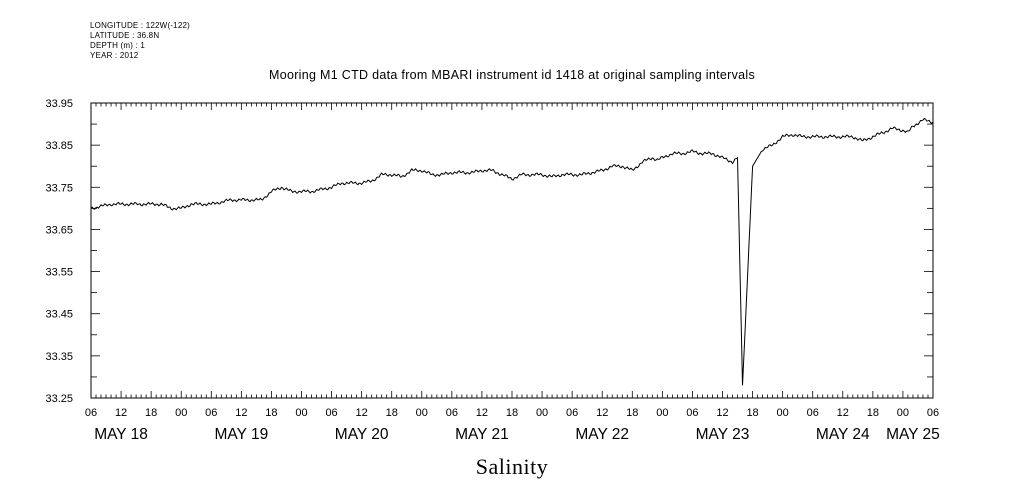 This screenshot has height=504, width=1009. I want to click on y-tick-label: 33.25, so click(59, 399).